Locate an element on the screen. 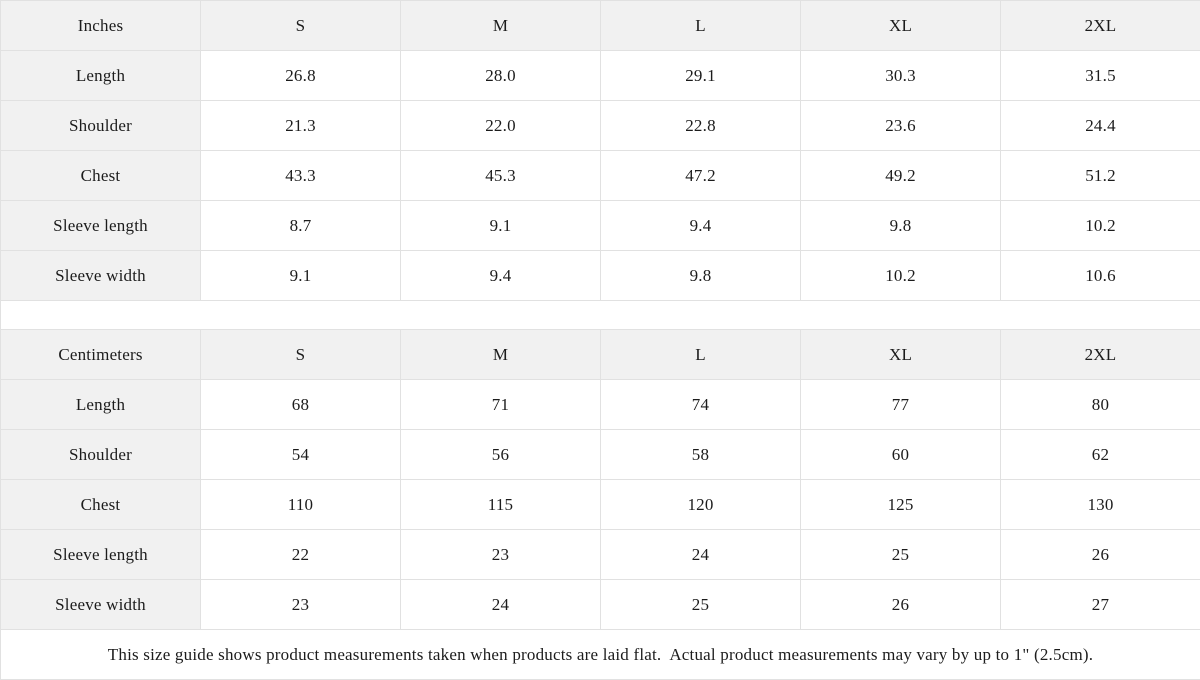 The image size is (1200, 680). measurement-cell: 24.4 is located at coordinates (1100, 125).